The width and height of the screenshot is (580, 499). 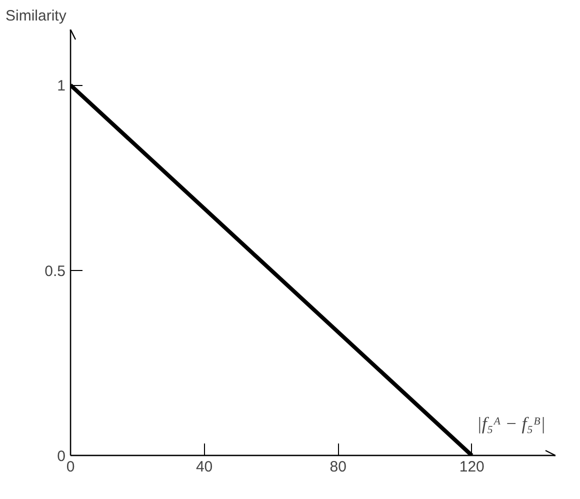 I want to click on y-axis-title: Similarity, so click(x=36, y=16).